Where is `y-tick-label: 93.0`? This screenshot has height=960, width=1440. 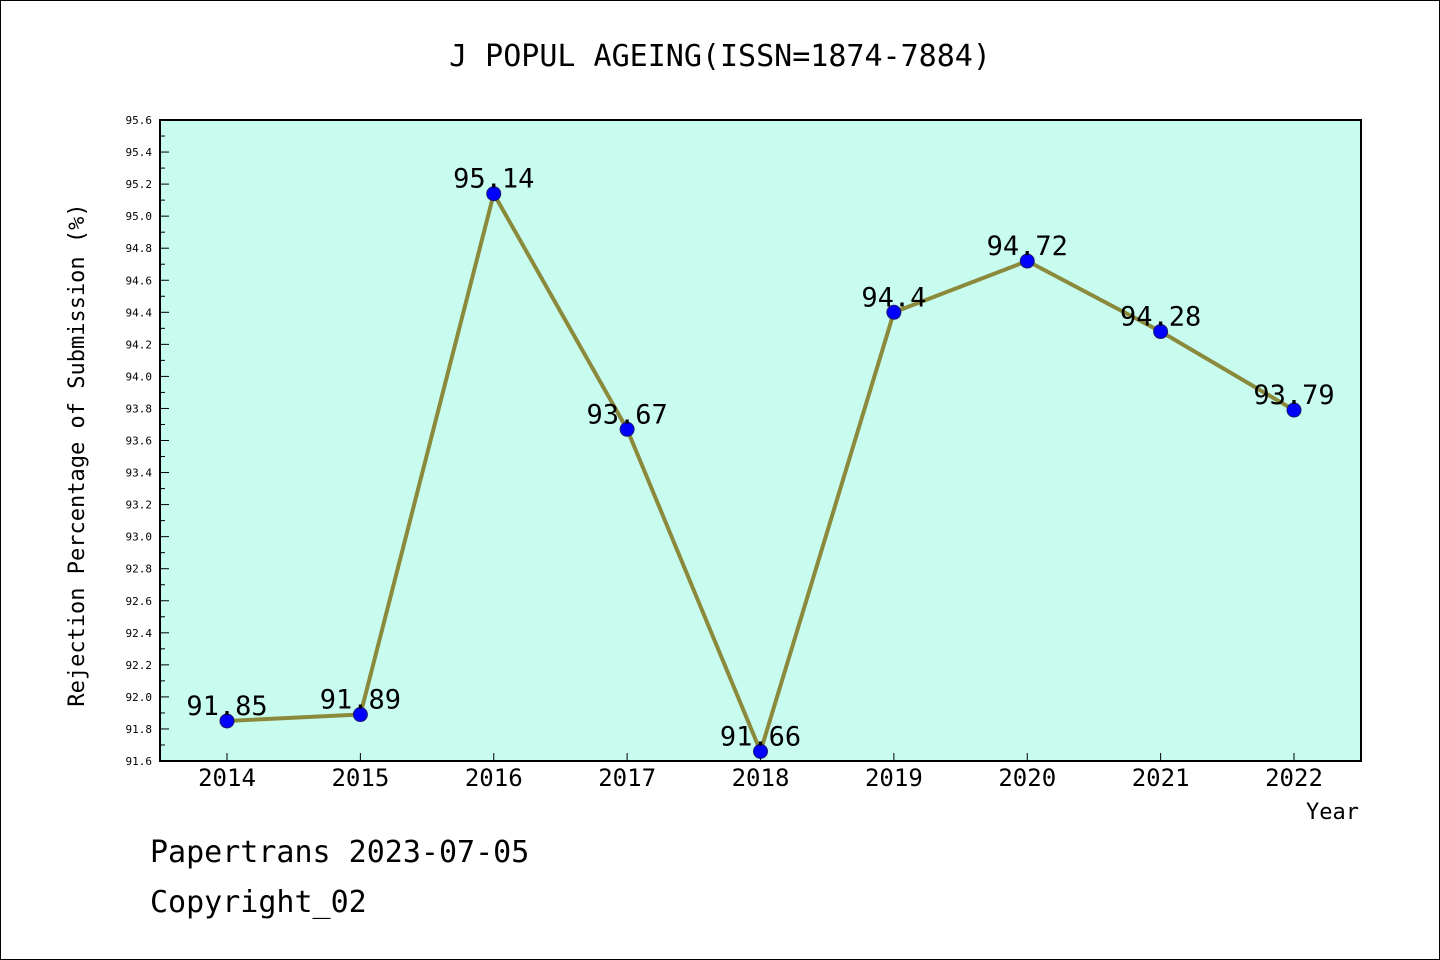
y-tick-label: 93.0 is located at coordinates (139, 537).